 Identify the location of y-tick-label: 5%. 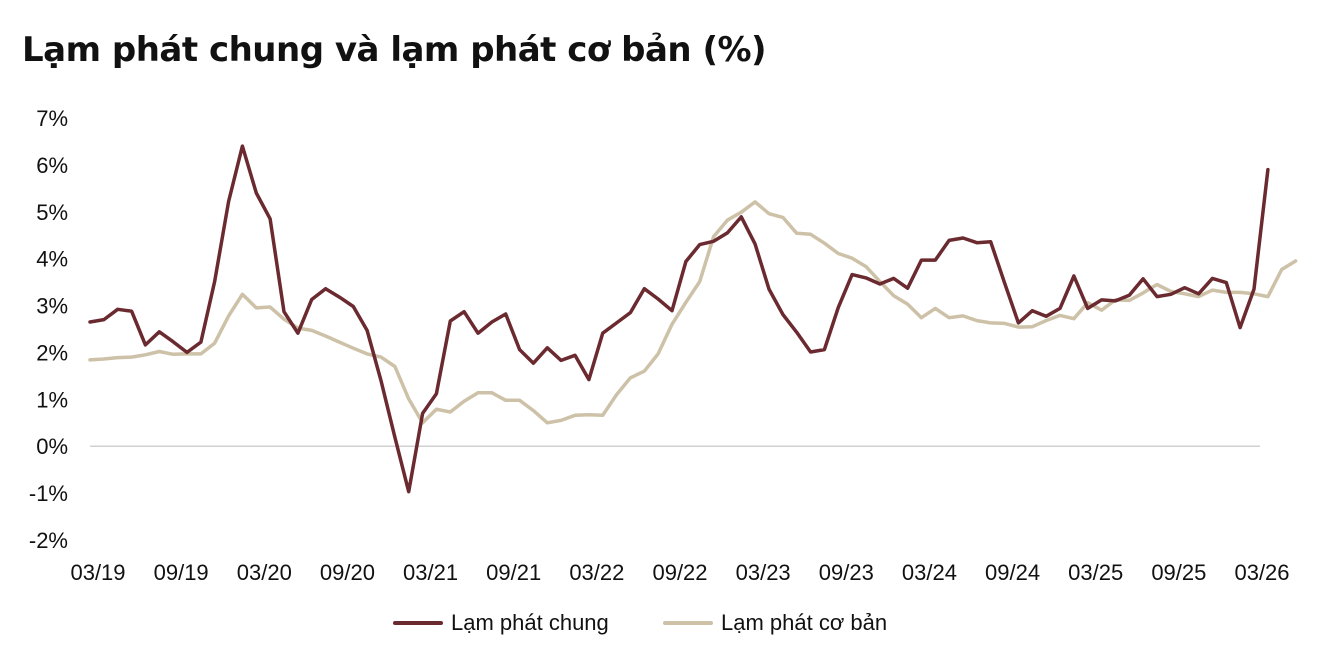
(52, 212).